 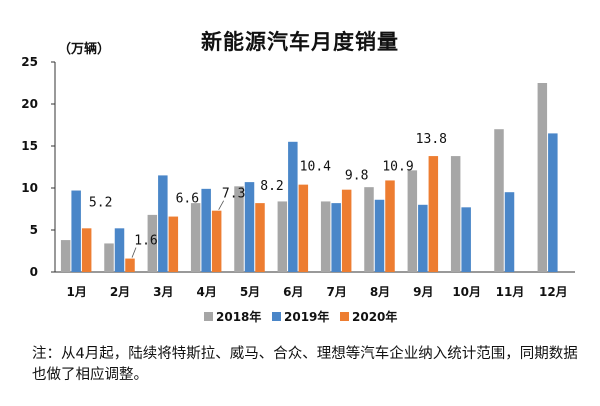 What do you see at coordinates (76, 292) in the screenshot?
I see `x-tick-label: 1月` at bounding box center [76, 292].